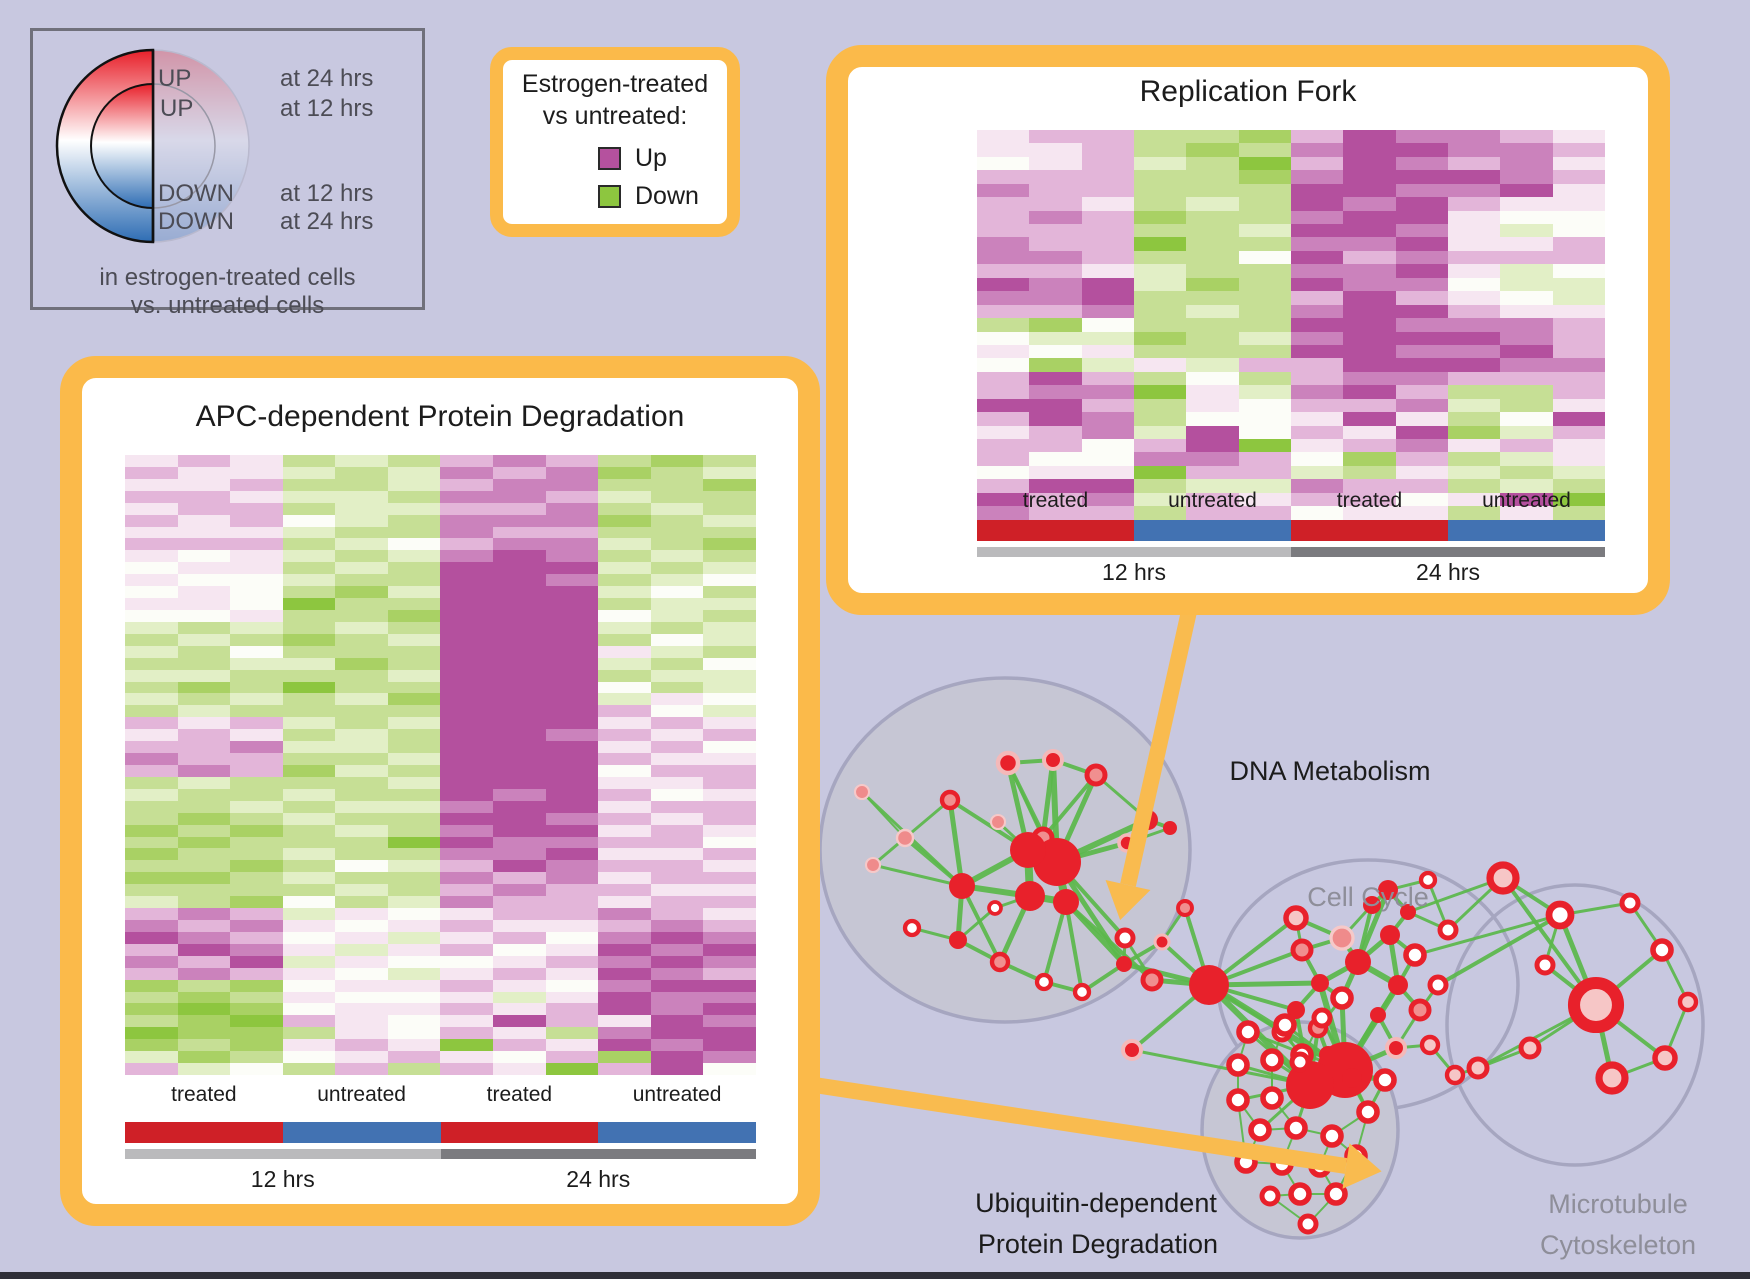 The width and height of the screenshot is (1750, 1279). What do you see at coordinates (1368, 985) in the screenshot?
I see `cluster-circle` at bounding box center [1368, 985].